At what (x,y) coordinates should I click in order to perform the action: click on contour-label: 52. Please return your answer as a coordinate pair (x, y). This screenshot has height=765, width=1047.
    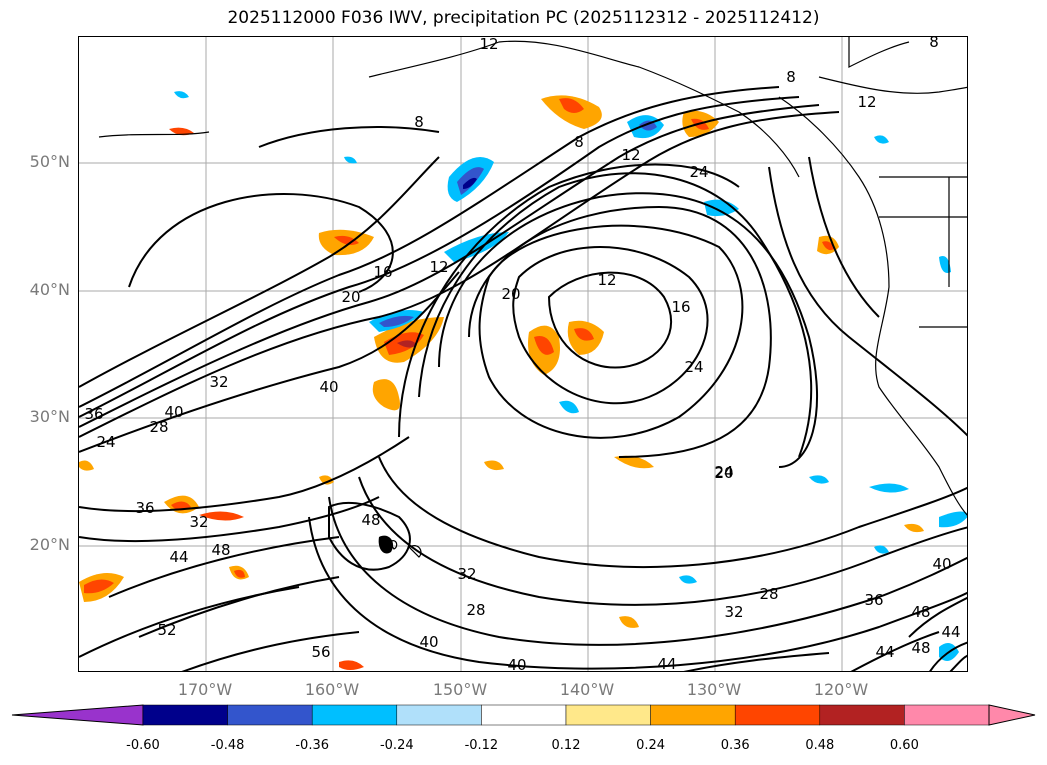
    Looking at the image, I should click on (166, 630).